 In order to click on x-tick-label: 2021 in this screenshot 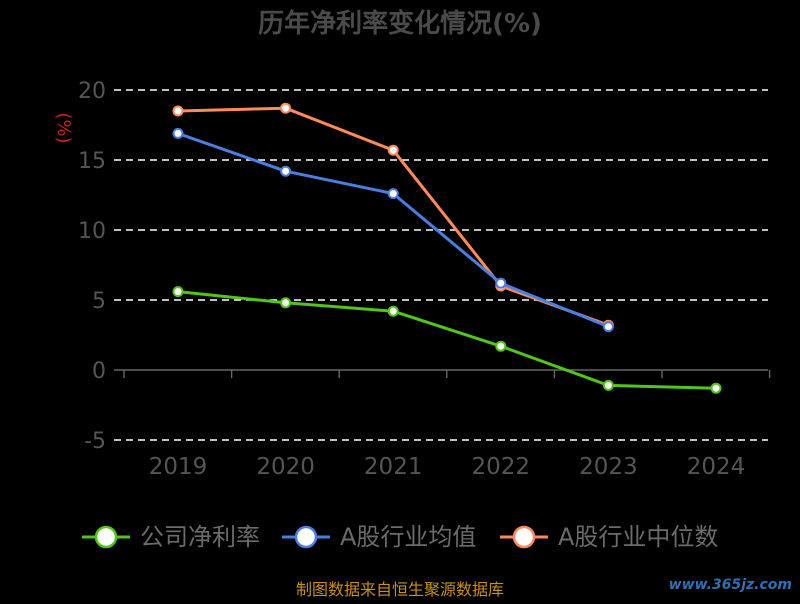, I will do `click(393, 467)`.